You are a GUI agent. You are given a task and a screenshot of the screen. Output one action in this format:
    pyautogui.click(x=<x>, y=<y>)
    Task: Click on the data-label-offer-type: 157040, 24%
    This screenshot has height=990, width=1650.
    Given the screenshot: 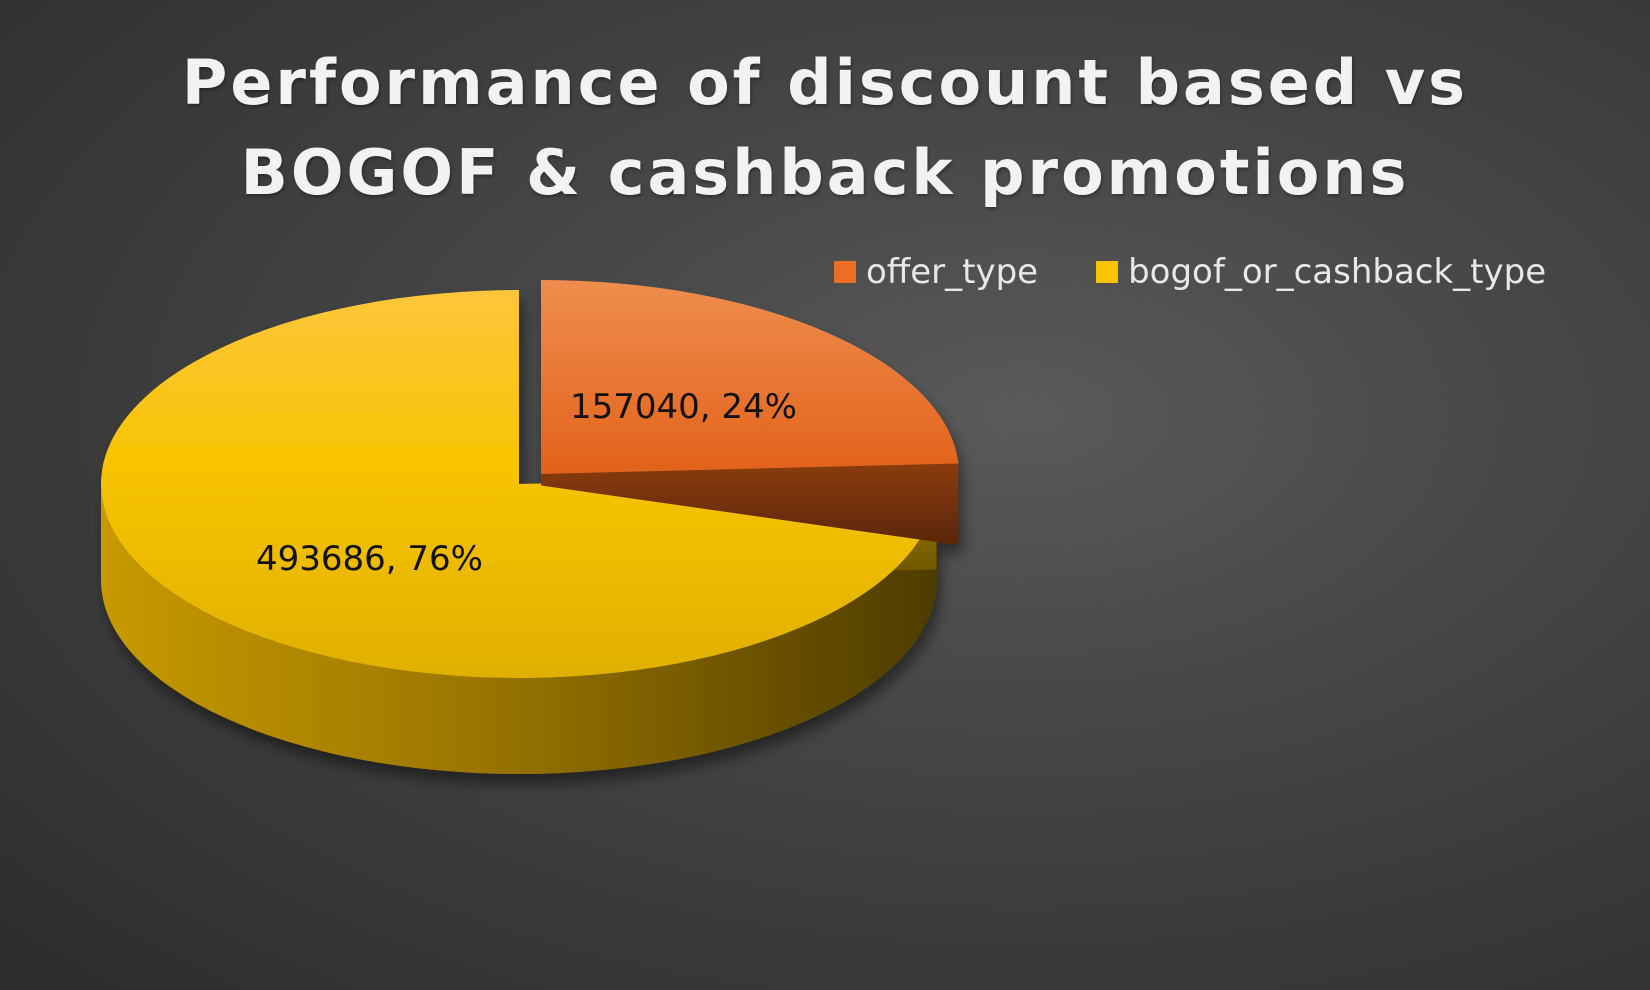 What is the action you would take?
    pyautogui.click(x=683, y=407)
    